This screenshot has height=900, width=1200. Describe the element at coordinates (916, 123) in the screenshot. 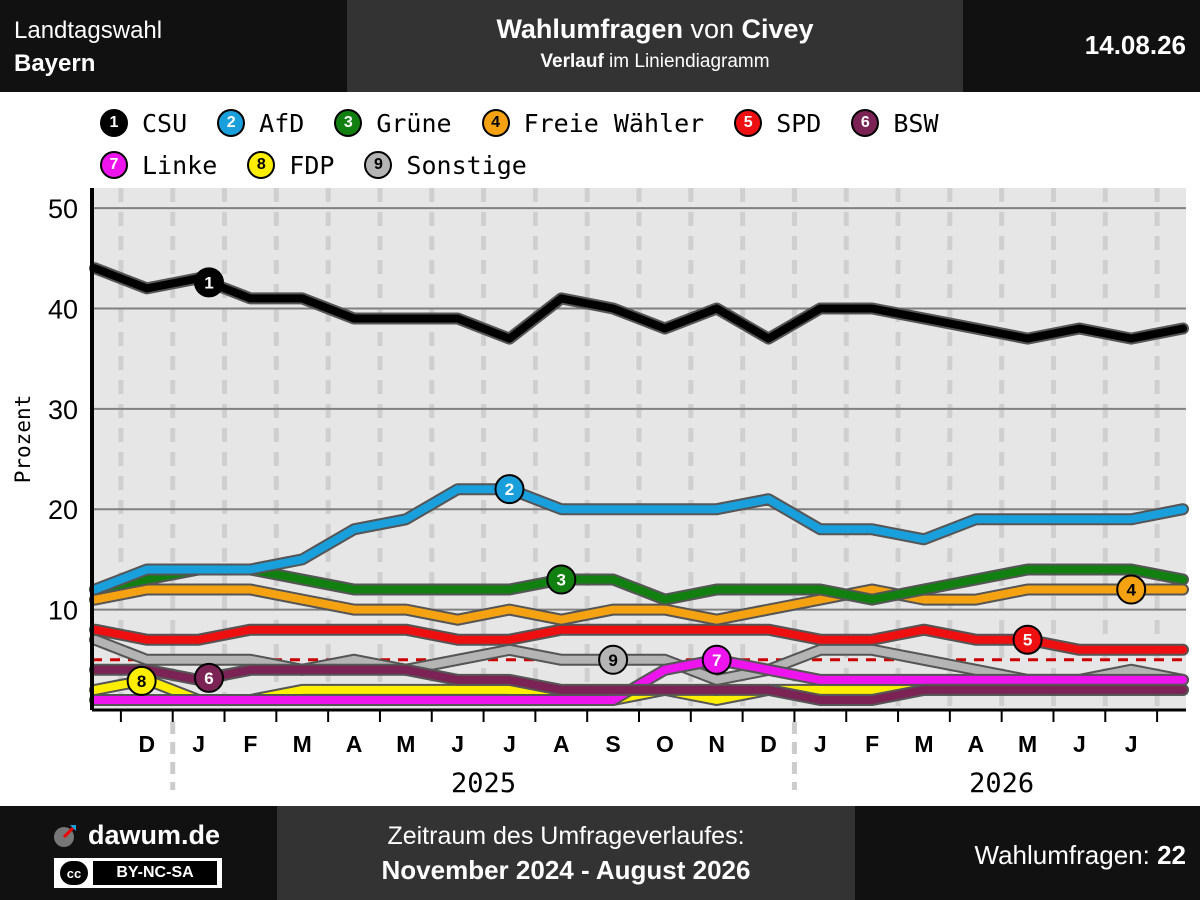

I see `legend-label: BSW` at that location.